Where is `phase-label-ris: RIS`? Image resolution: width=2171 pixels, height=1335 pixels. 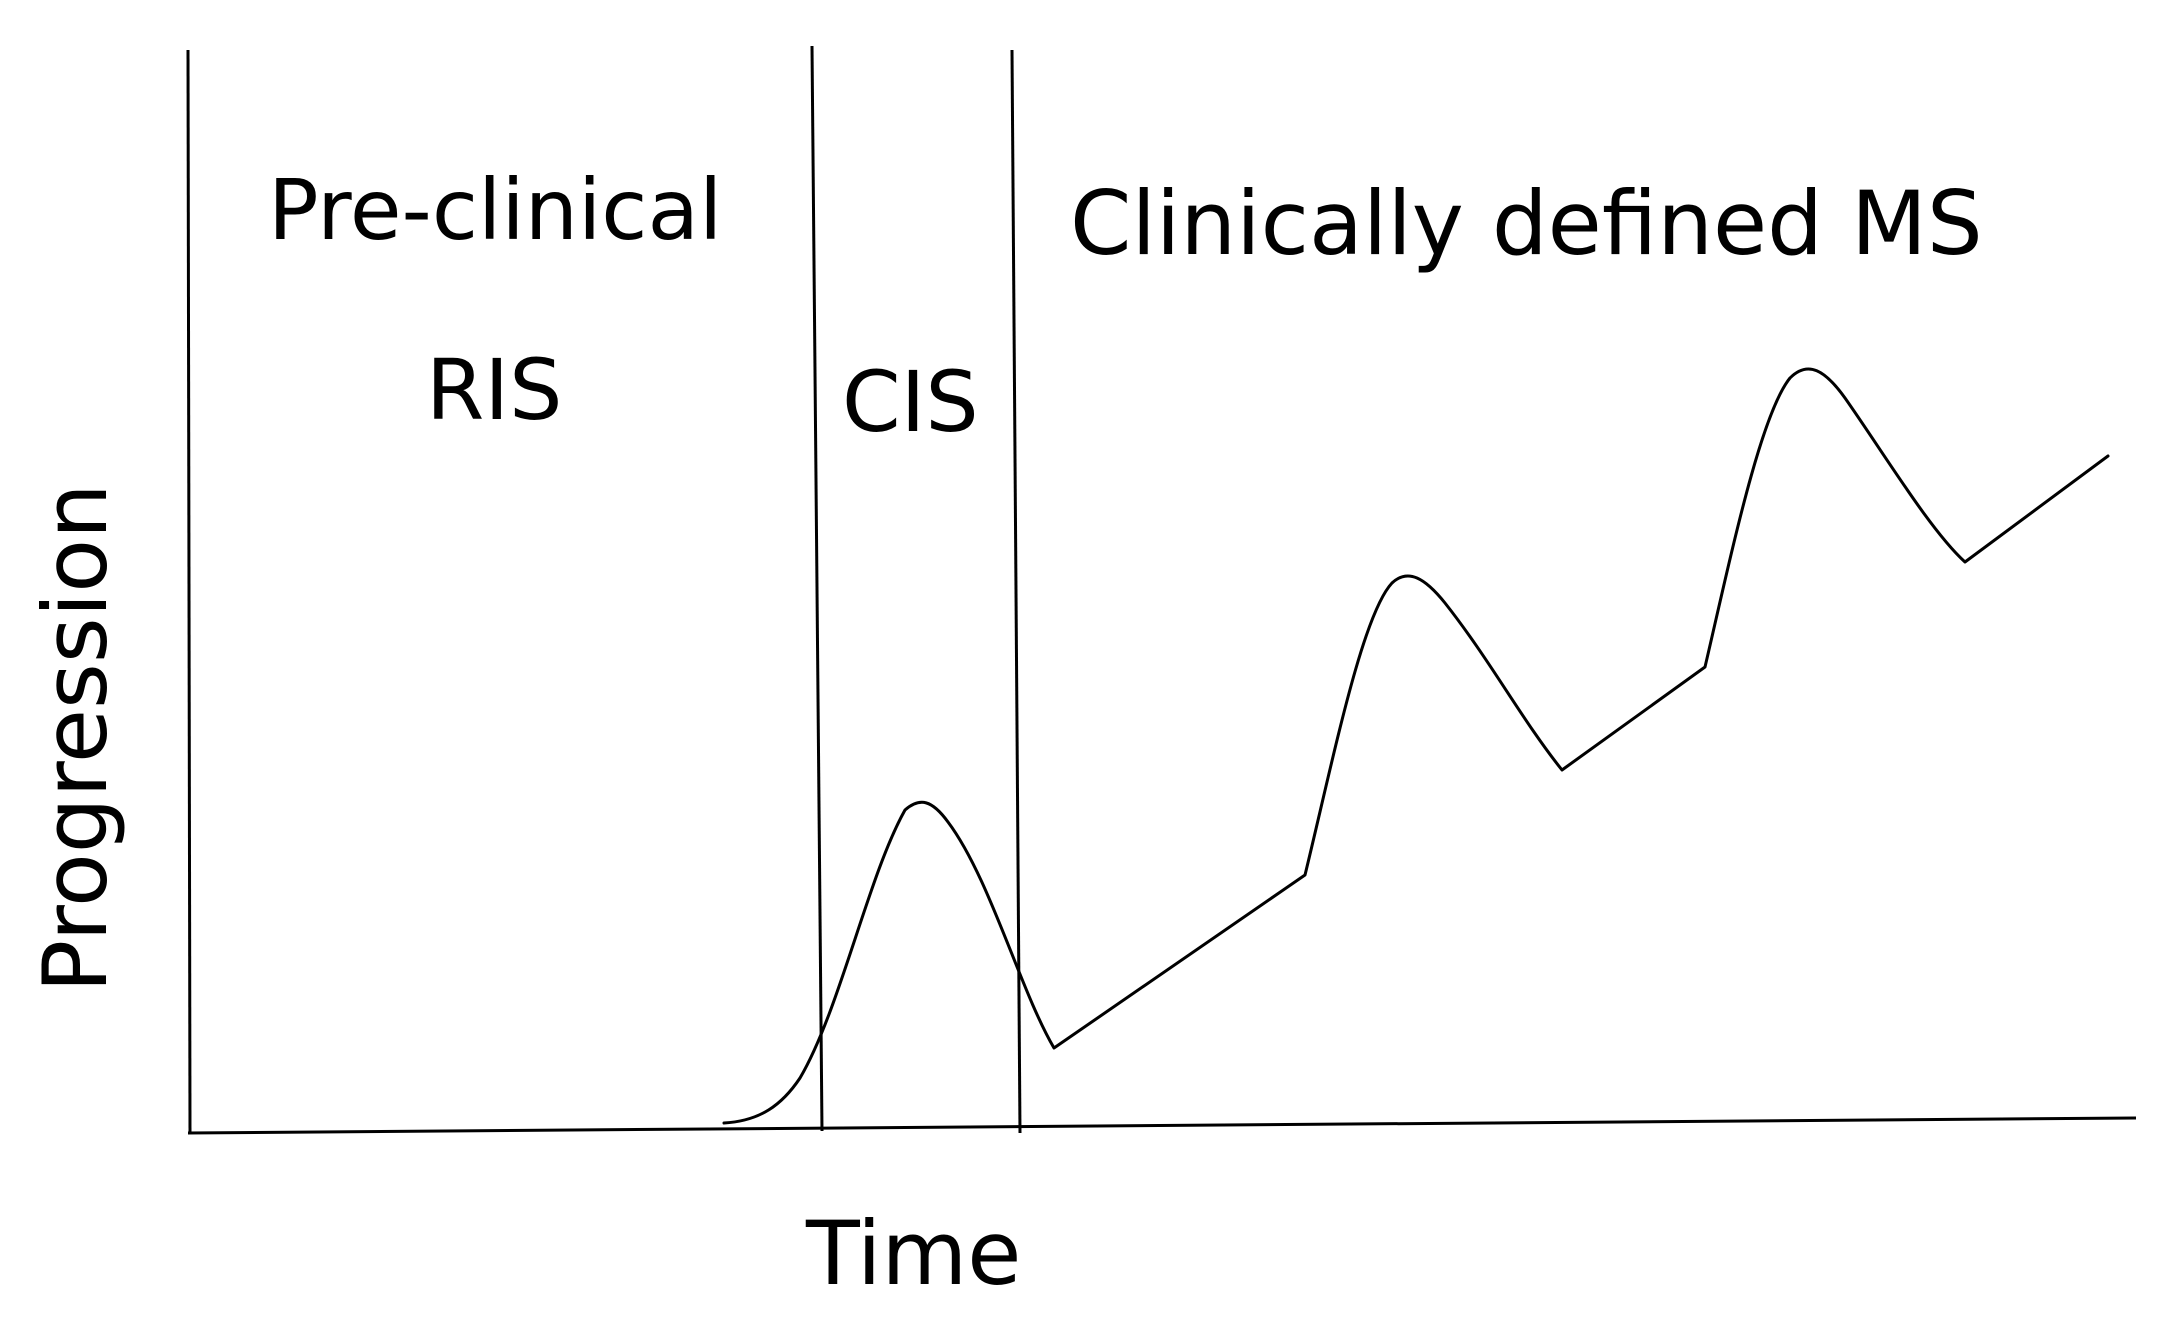 phase-label-ris: RIS is located at coordinates (494, 390).